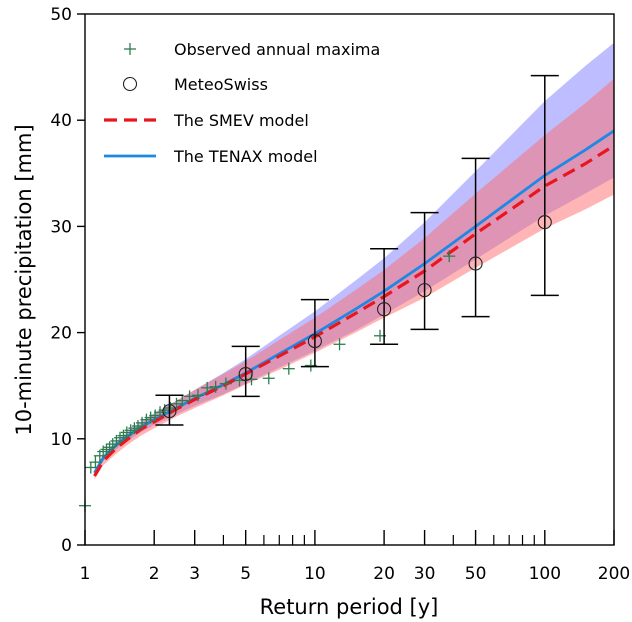 This screenshot has height=622, width=632. What do you see at coordinates (24, 279) in the screenshot?
I see `y-axis-title: 10-minute precipitation [mm]` at bounding box center [24, 279].